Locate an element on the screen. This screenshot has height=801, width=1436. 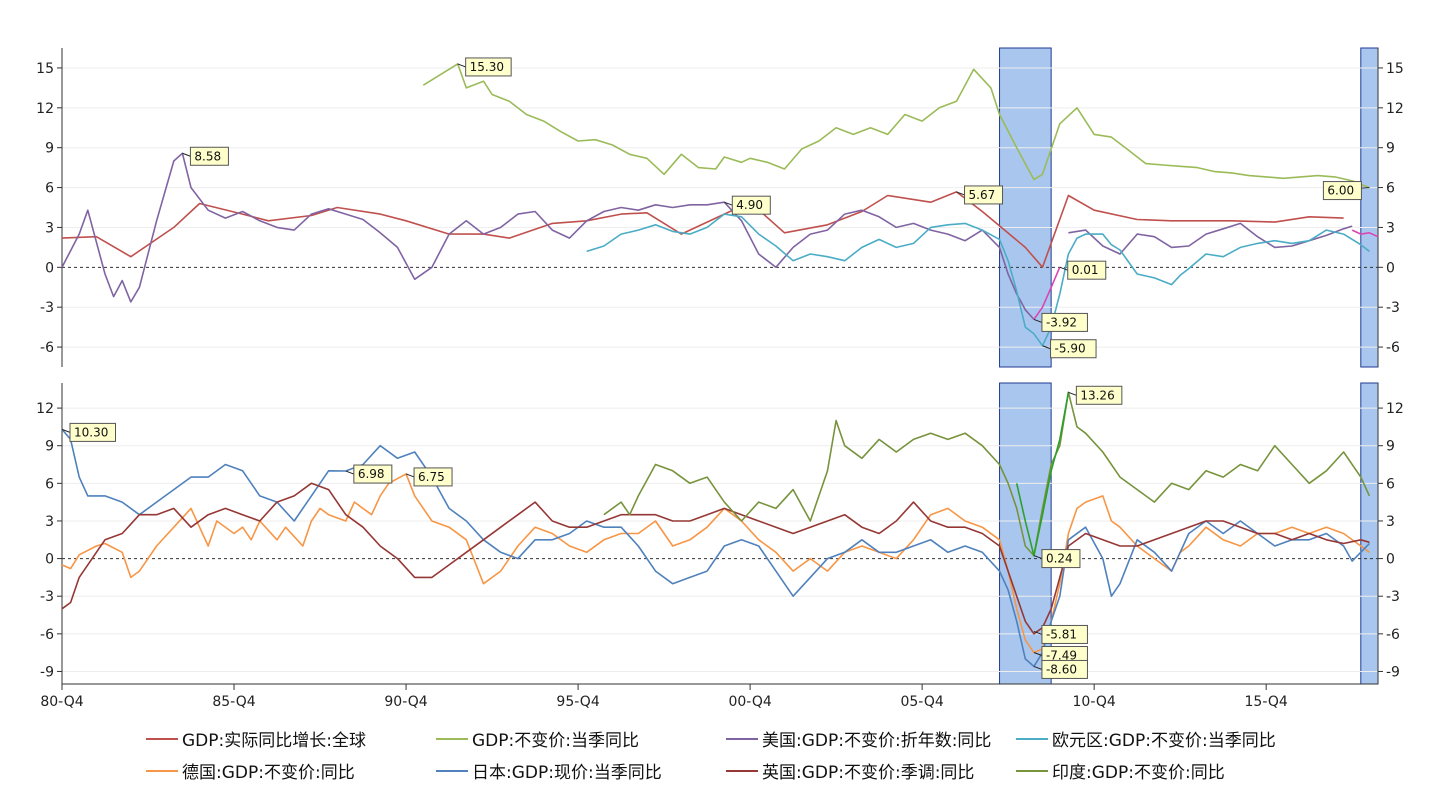
legend-item: GDP:不变价:当季同比 is located at coordinates (537, 738).